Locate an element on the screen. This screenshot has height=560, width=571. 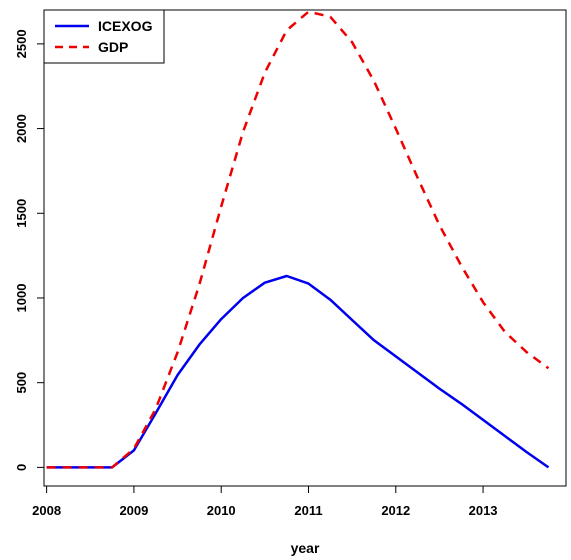
y-tick-label-1500: 1500 is located at coordinates (21, 213).